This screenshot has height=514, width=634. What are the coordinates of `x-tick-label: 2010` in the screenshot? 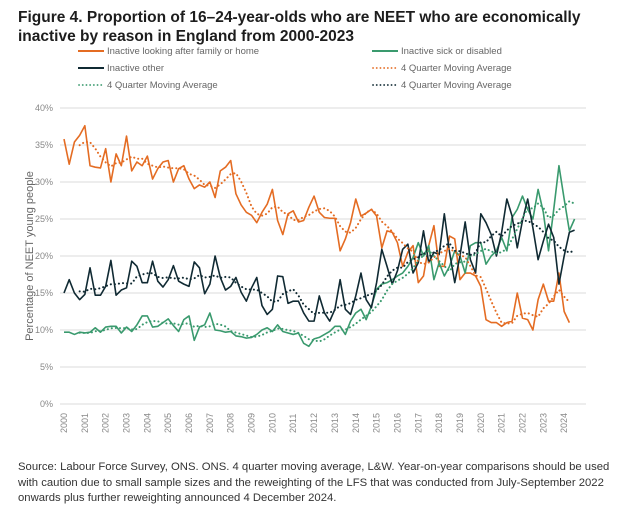 It's located at (272, 423).